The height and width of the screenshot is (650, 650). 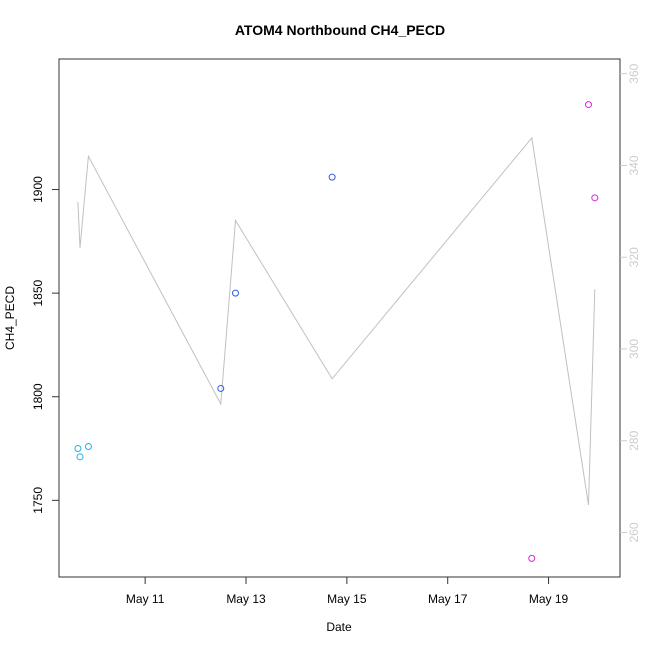 I want to click on x-tick-label: May 17, so click(x=448, y=599).